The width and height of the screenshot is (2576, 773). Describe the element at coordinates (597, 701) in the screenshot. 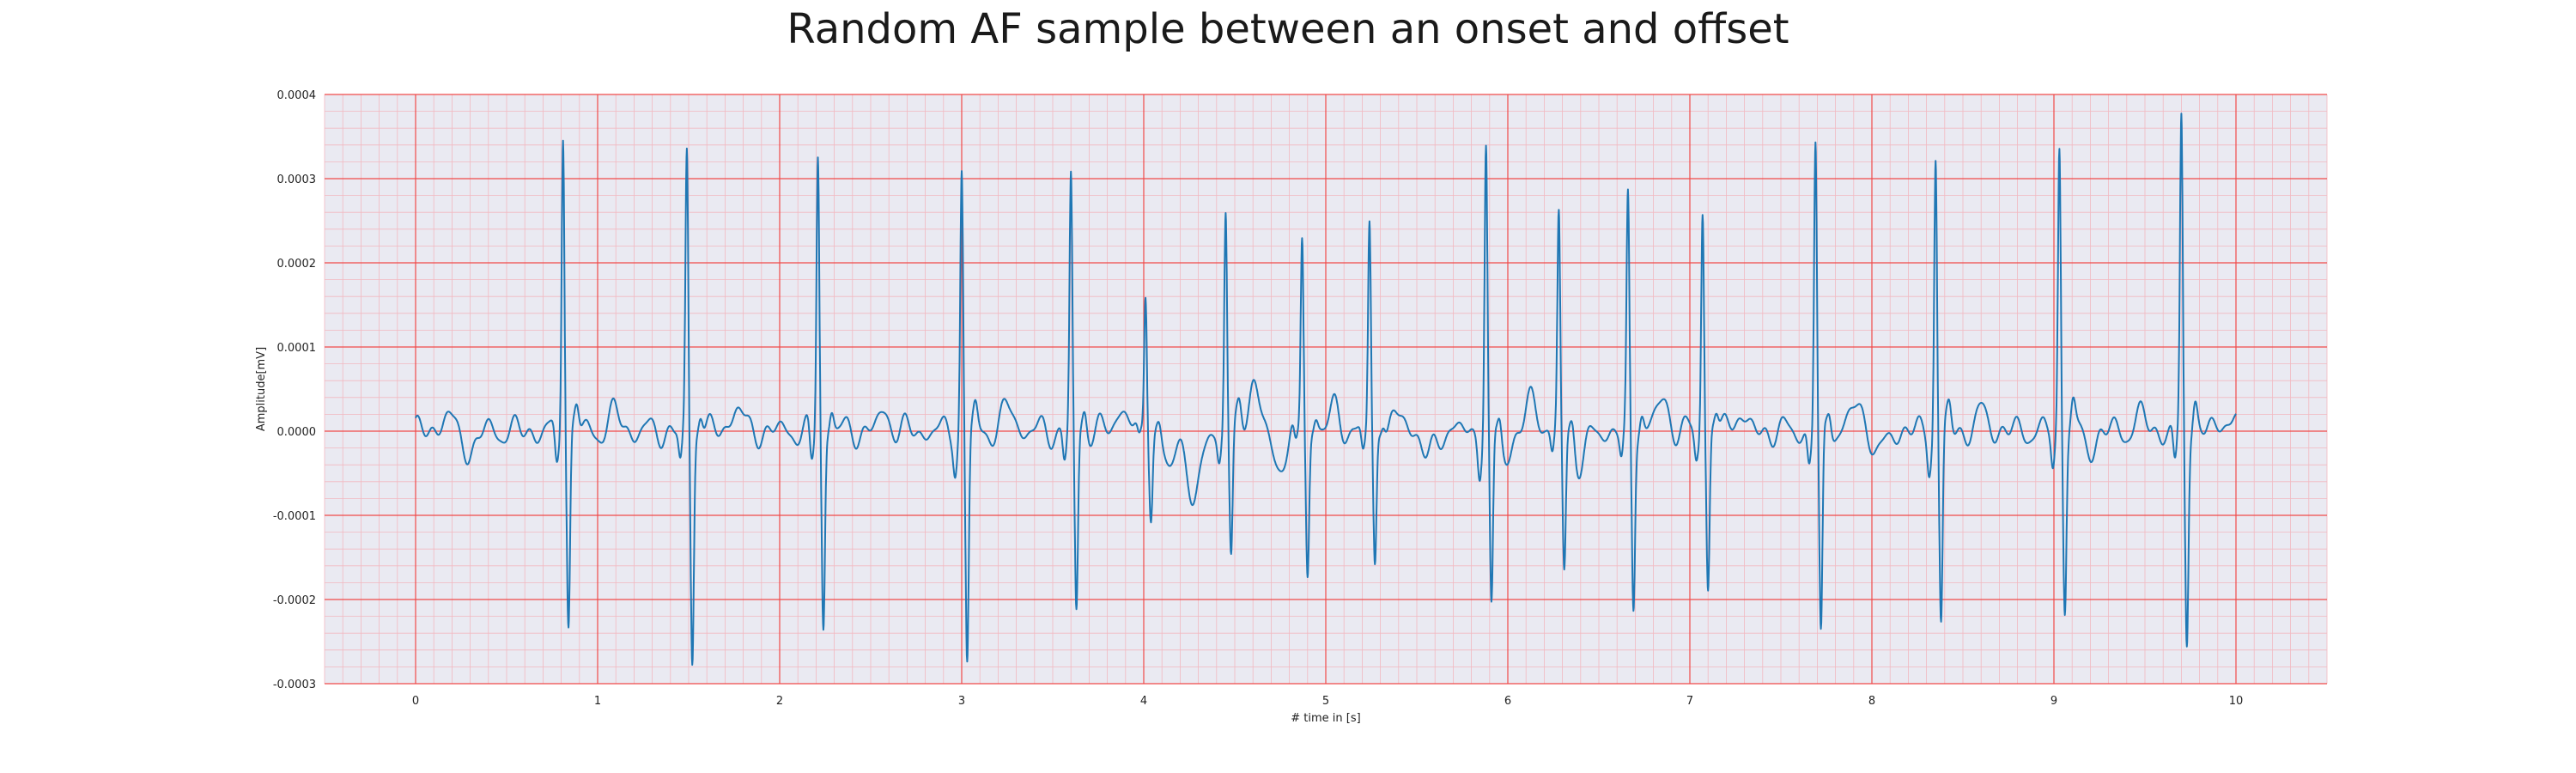

I see `x-tick-label: 1` at that location.